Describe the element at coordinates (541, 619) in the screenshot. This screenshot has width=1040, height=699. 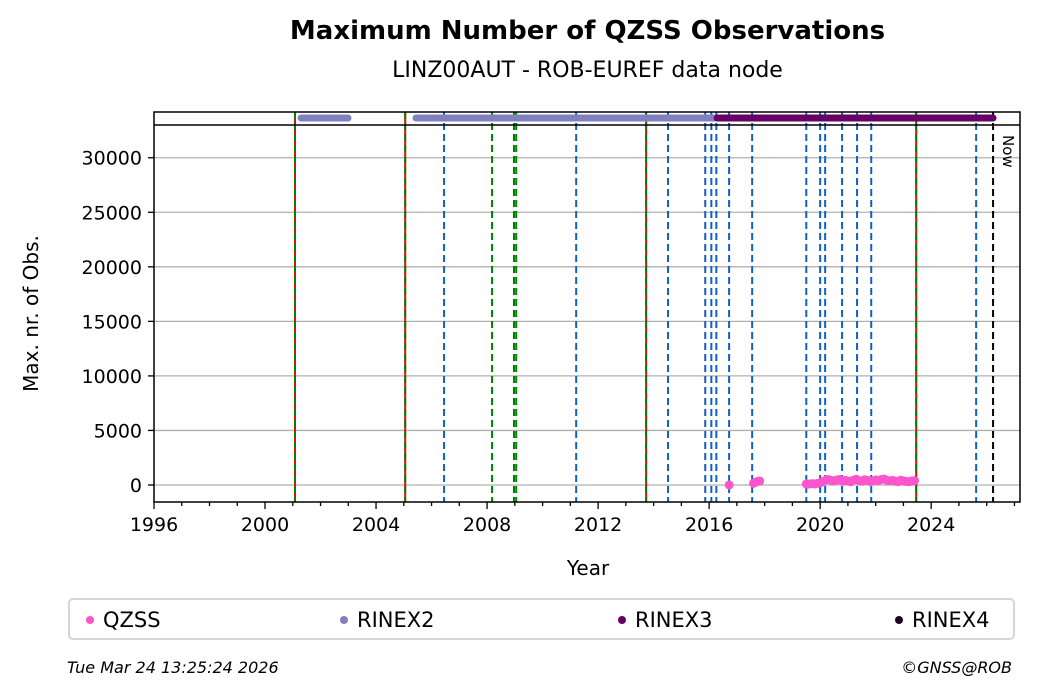
I see `legend: QZSS RINEX2 RINEX3 RINEX4` at that location.